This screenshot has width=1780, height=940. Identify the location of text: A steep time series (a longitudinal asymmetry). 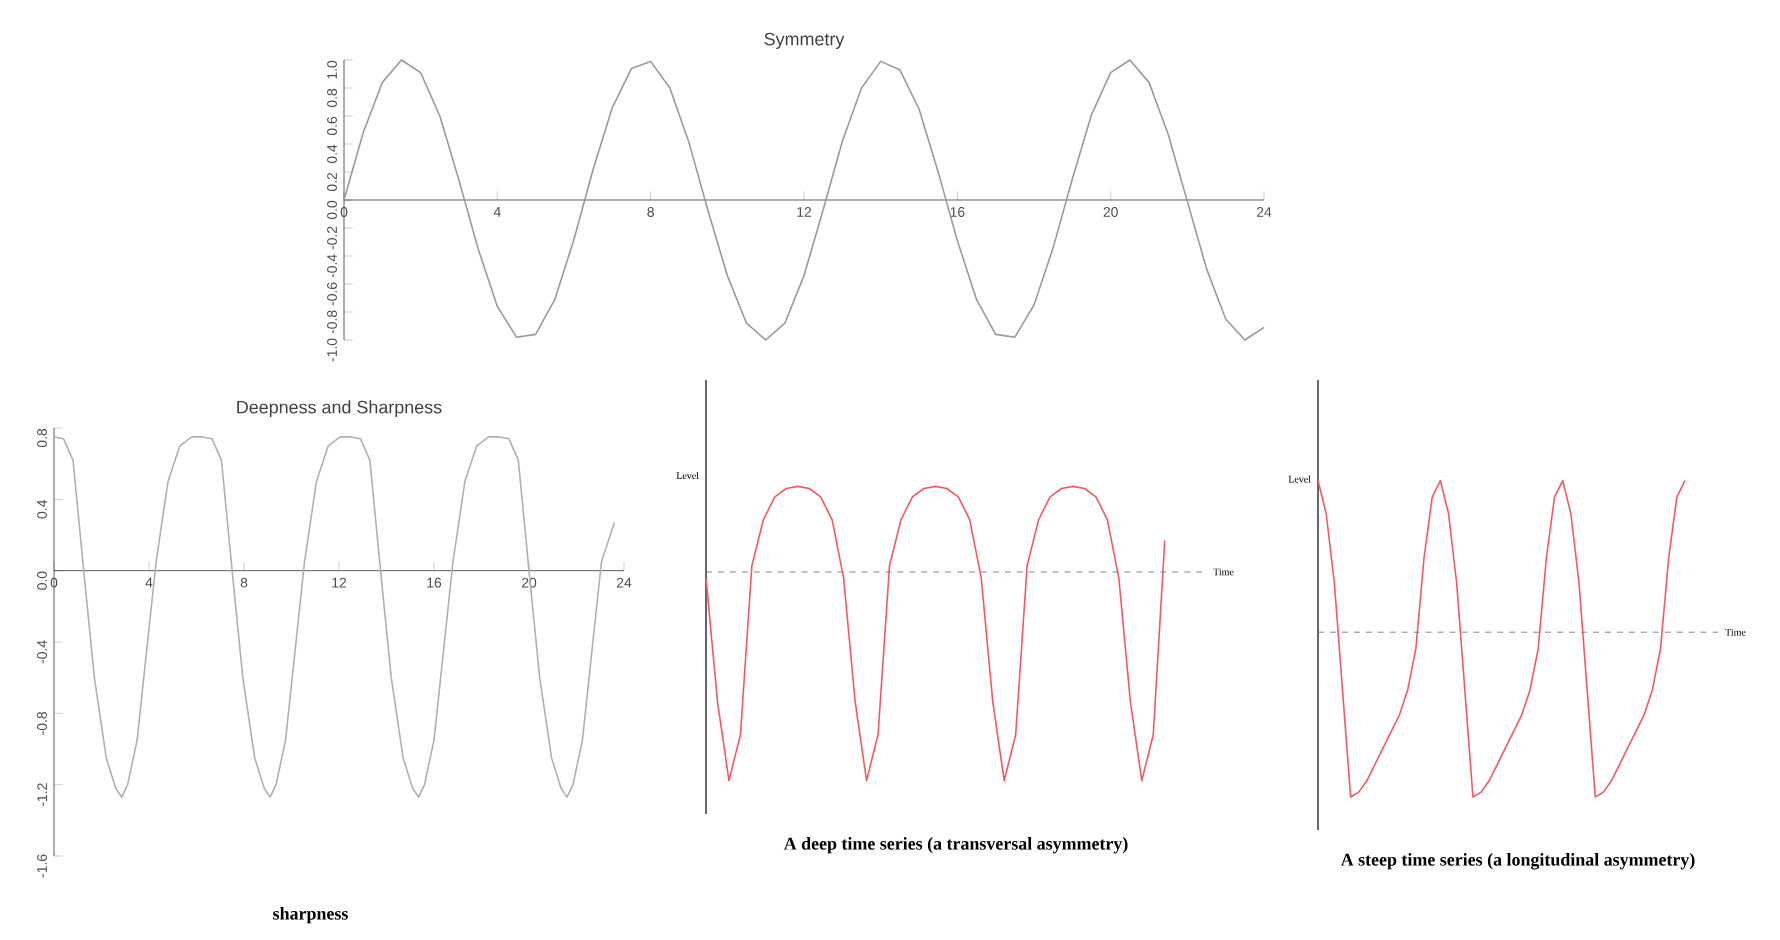
(1517, 861).